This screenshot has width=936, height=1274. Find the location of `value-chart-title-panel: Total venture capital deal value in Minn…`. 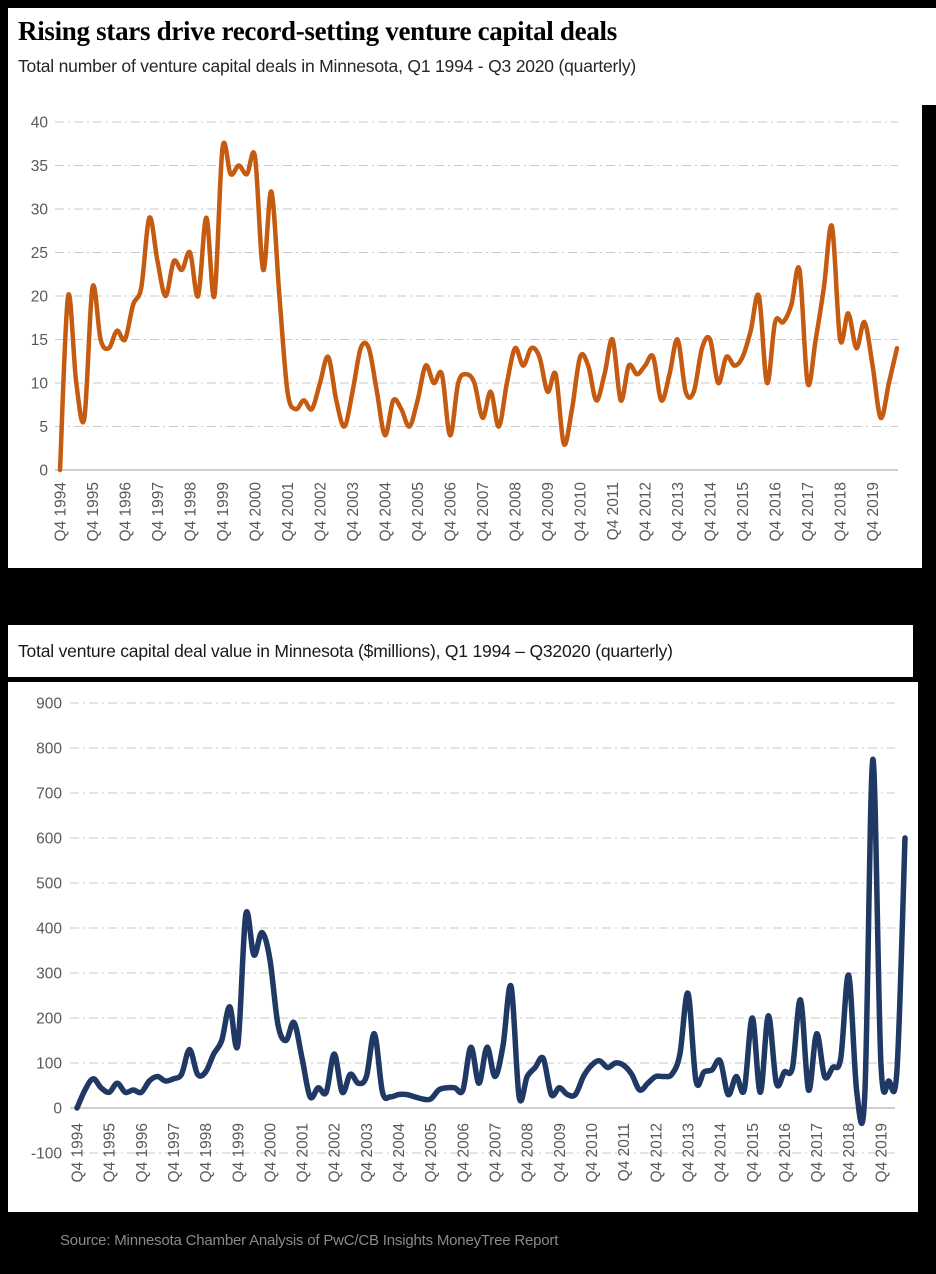

value-chart-title-panel: Total venture capital deal value in Minn… is located at coordinates (460, 651).